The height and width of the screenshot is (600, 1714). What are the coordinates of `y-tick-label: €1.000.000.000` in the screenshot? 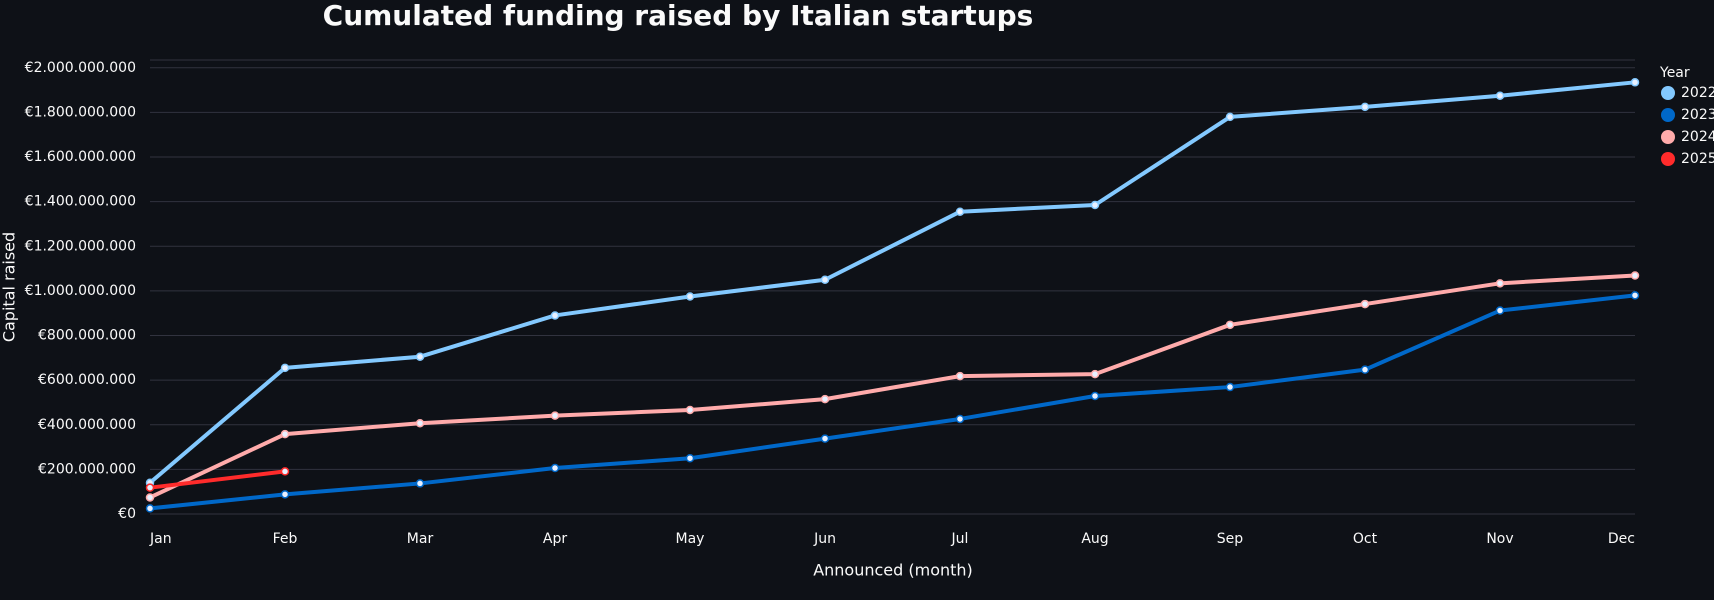 It's located at (80, 291).